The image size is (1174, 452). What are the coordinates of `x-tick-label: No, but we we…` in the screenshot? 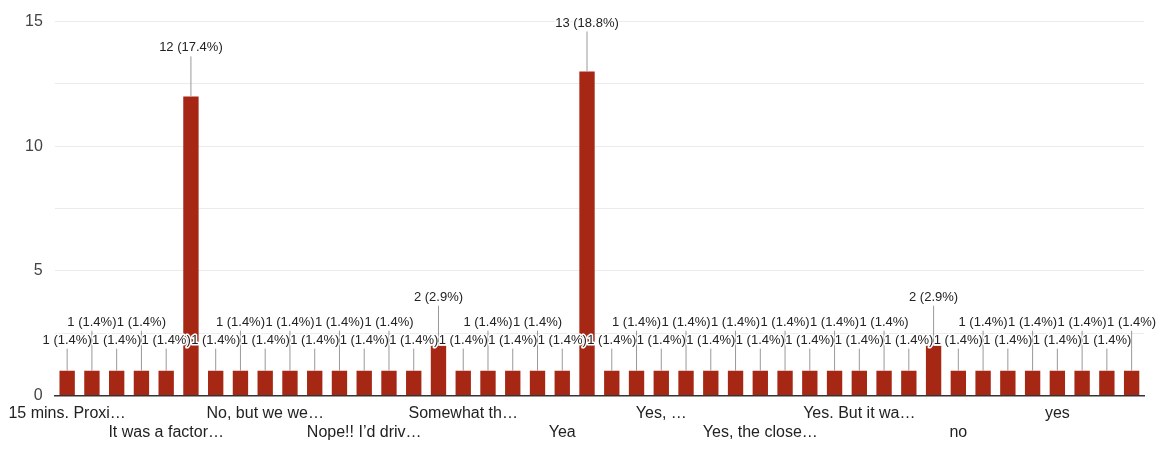 It's located at (265, 412).